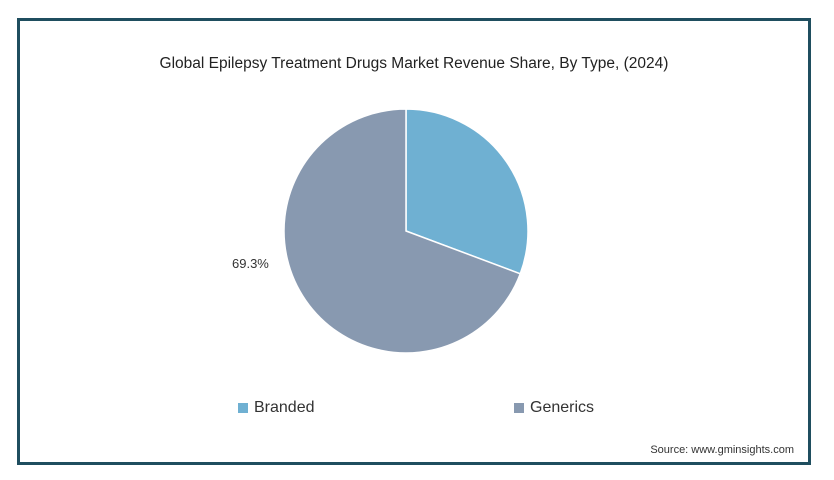  Describe the element at coordinates (722, 450) in the screenshot. I see `source-note: Source: www.gminsights.com` at that location.